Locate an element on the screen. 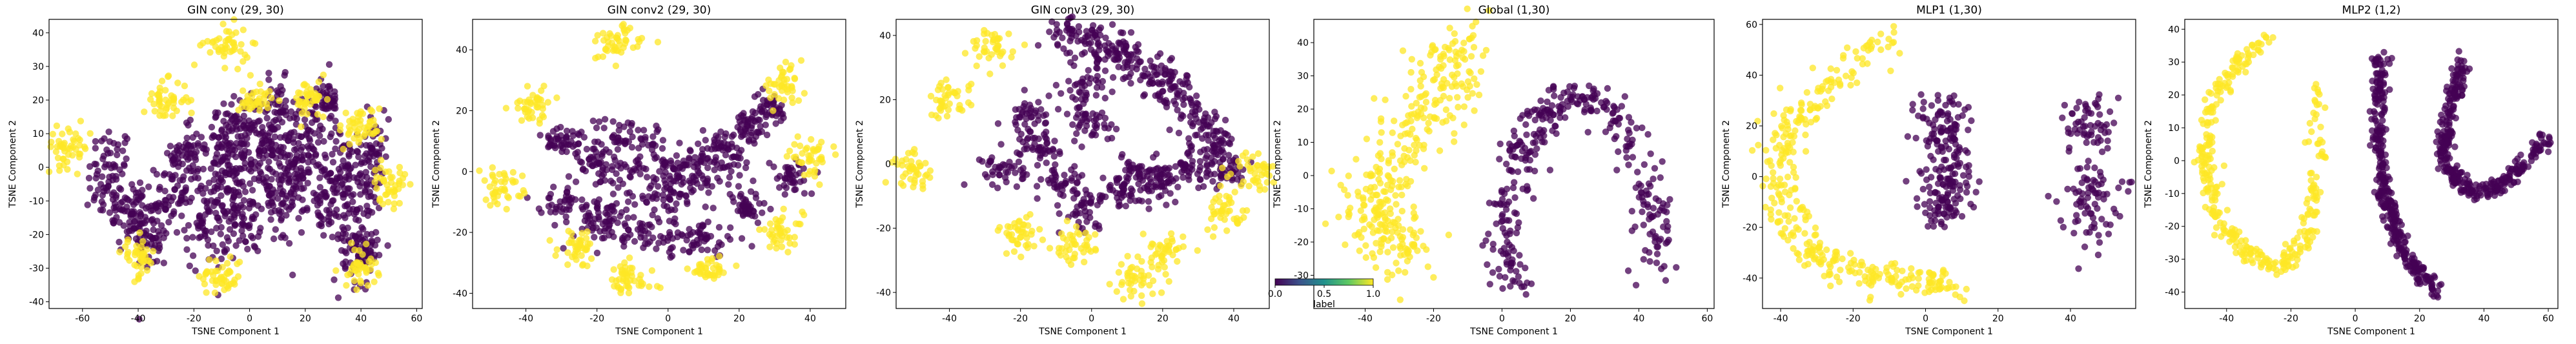  colorbar-label: label is located at coordinates (1324, 304).